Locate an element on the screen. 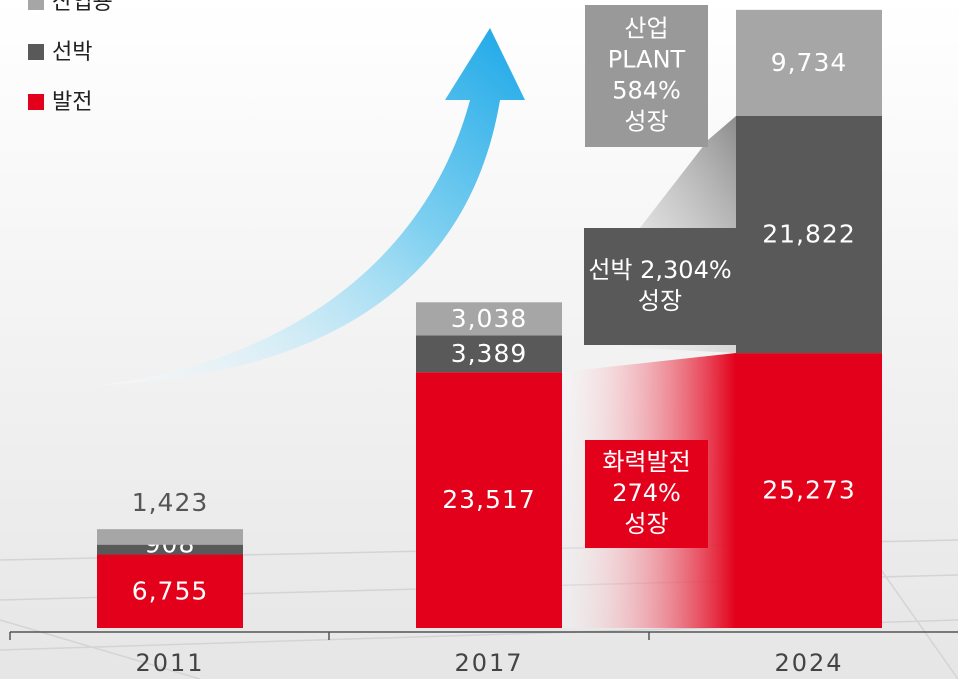  x-tick-label: 2017 is located at coordinates (488, 663).